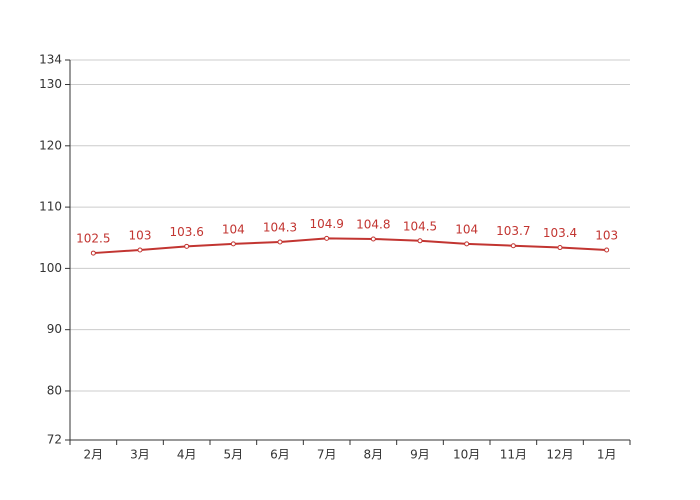 The width and height of the screenshot is (700, 500). What do you see at coordinates (54, 440) in the screenshot?
I see `y-tick-label: 72` at bounding box center [54, 440].